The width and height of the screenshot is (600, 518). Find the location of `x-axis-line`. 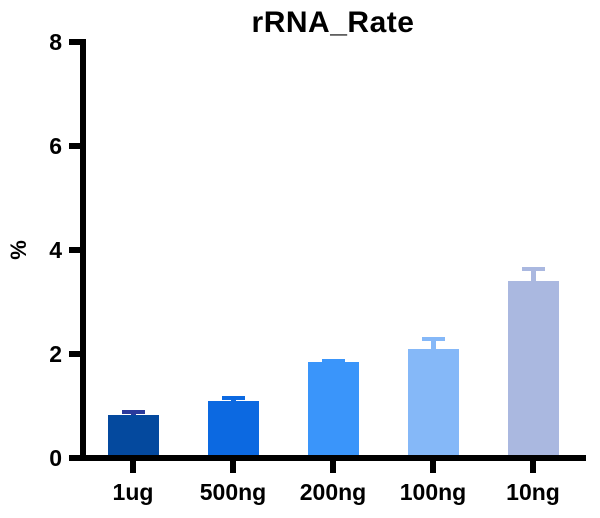

x-axis-line is located at coordinates (333, 458).